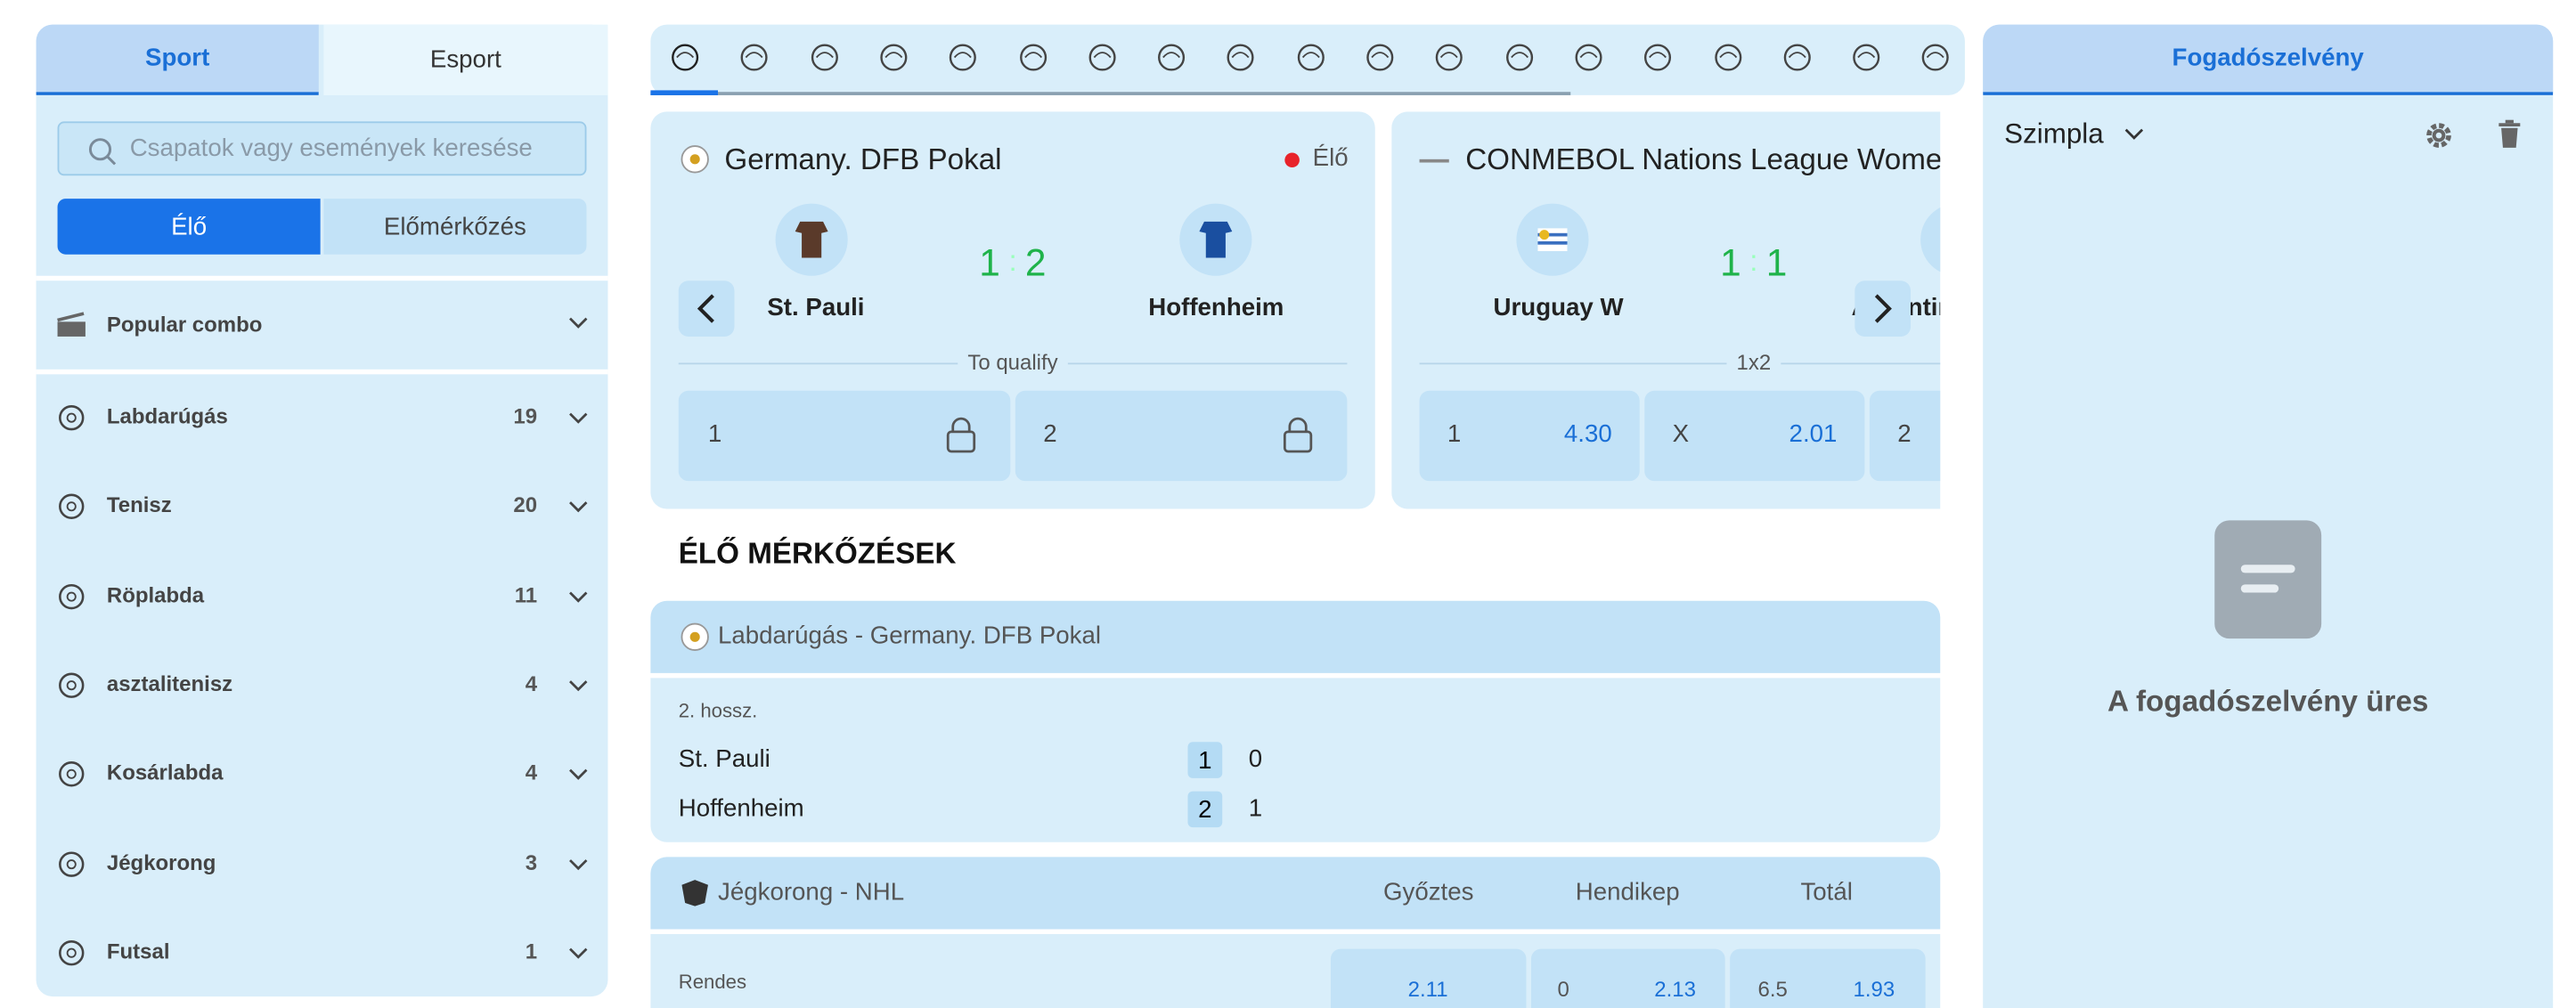  Describe the element at coordinates (1013, 362) in the screenshot. I see `market-name: To qualify` at that location.